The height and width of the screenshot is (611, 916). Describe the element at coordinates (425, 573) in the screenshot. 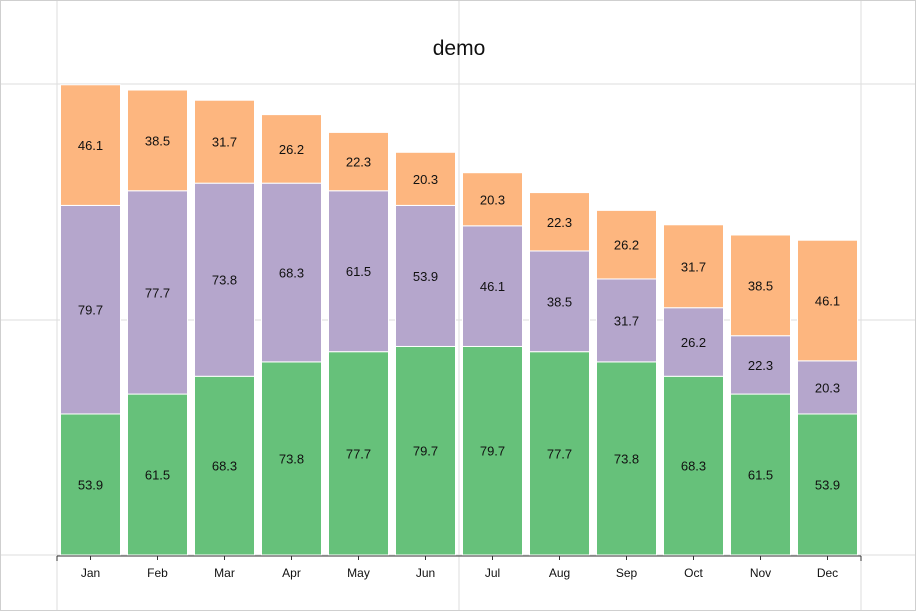

I see `x-tick-label: Jun` at that location.